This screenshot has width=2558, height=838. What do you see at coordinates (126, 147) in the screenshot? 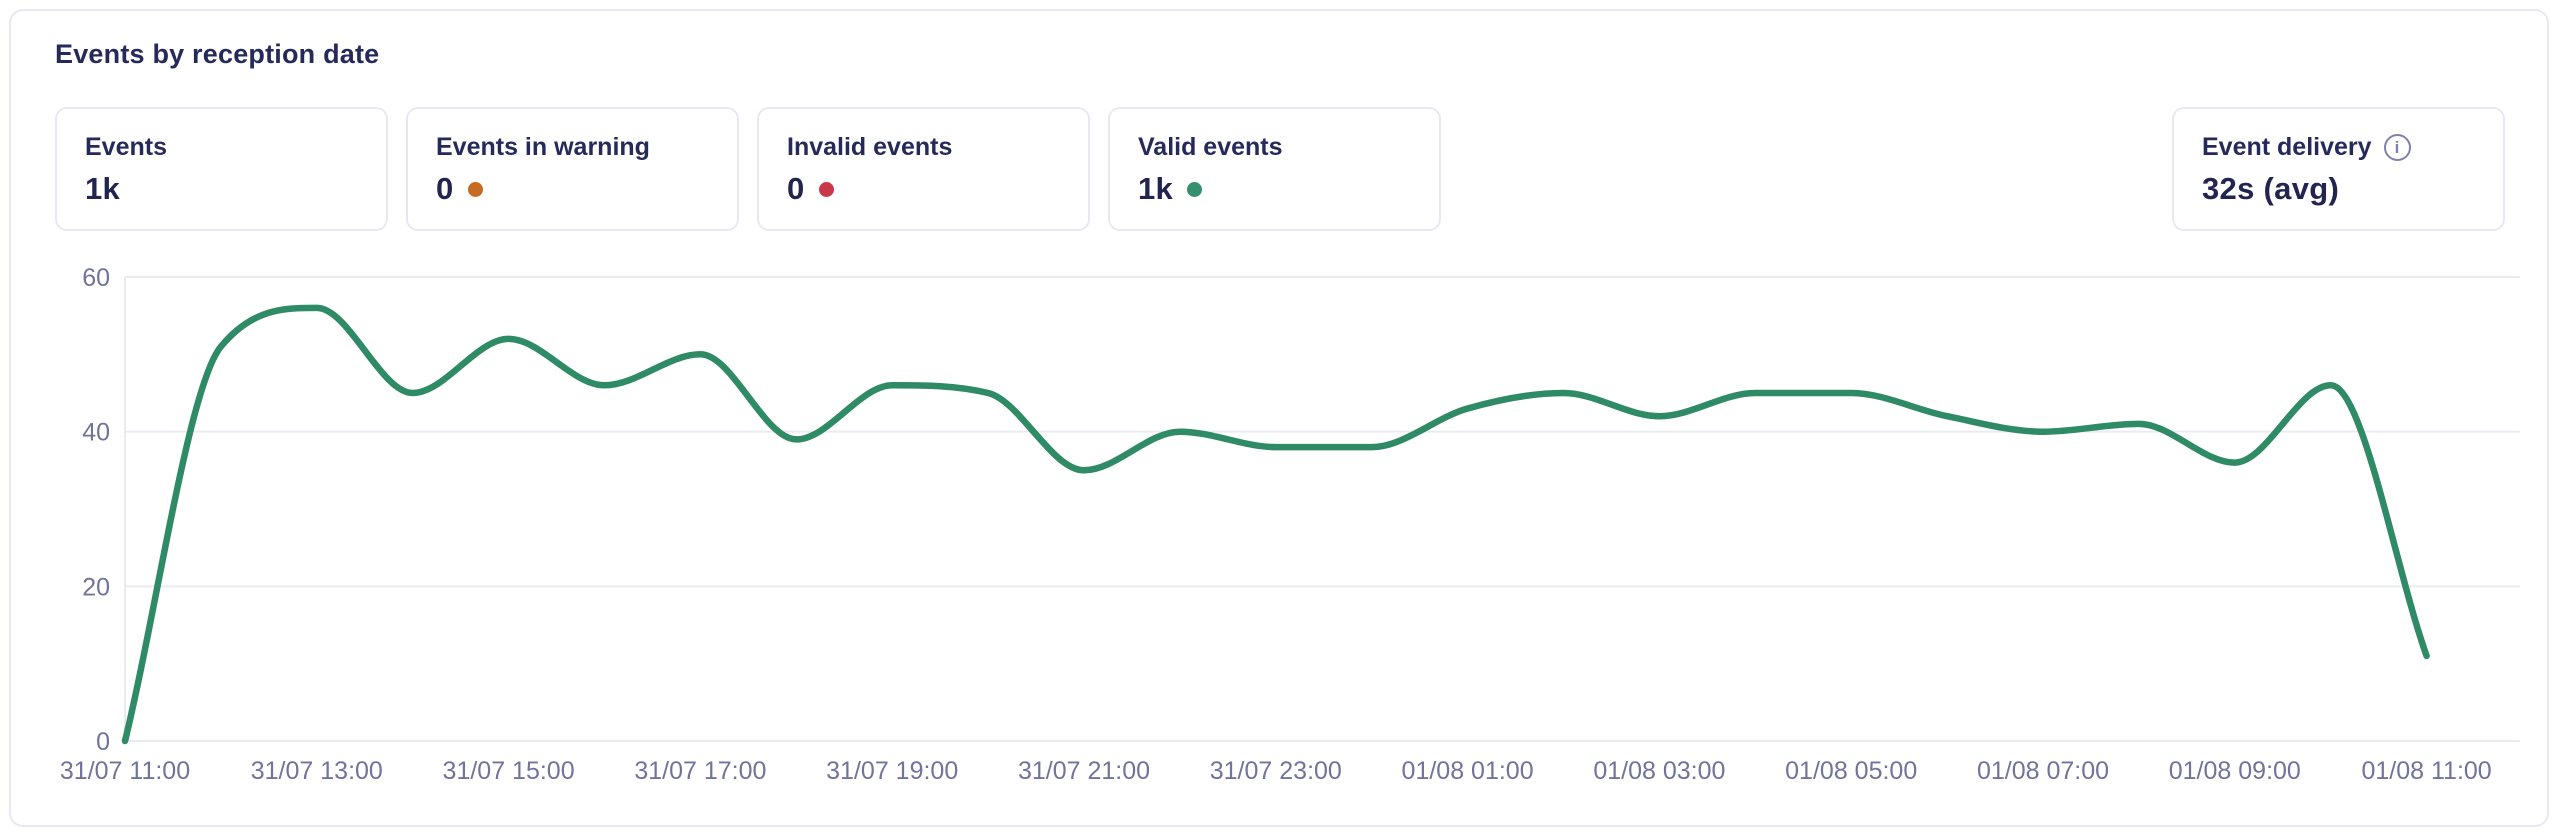
I see `stat-label: Events` at bounding box center [126, 147].